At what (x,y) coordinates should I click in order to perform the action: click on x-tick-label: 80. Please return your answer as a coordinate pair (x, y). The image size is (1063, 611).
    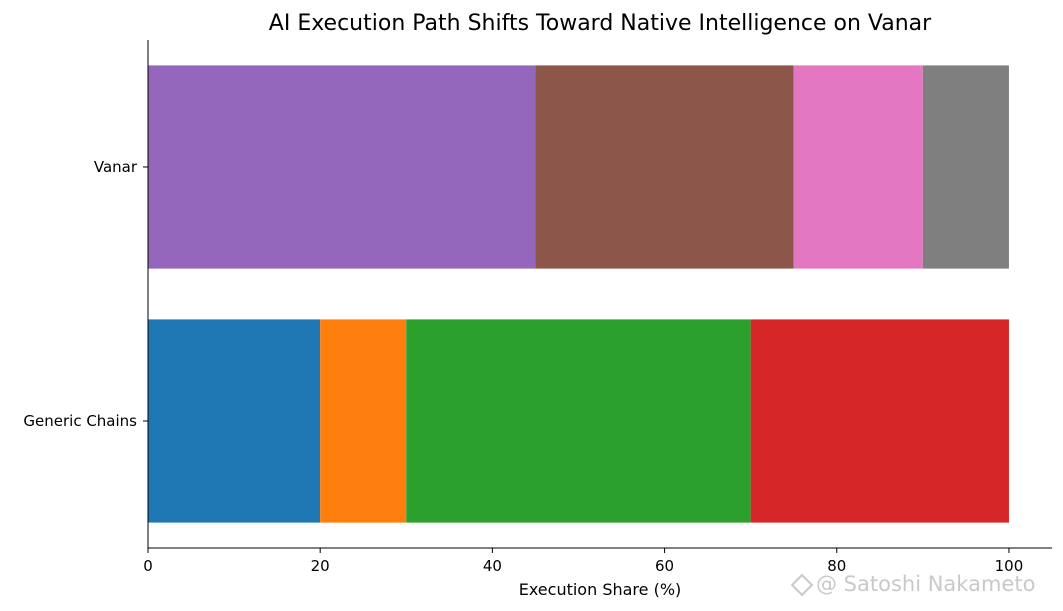
    Looking at the image, I should click on (836, 566).